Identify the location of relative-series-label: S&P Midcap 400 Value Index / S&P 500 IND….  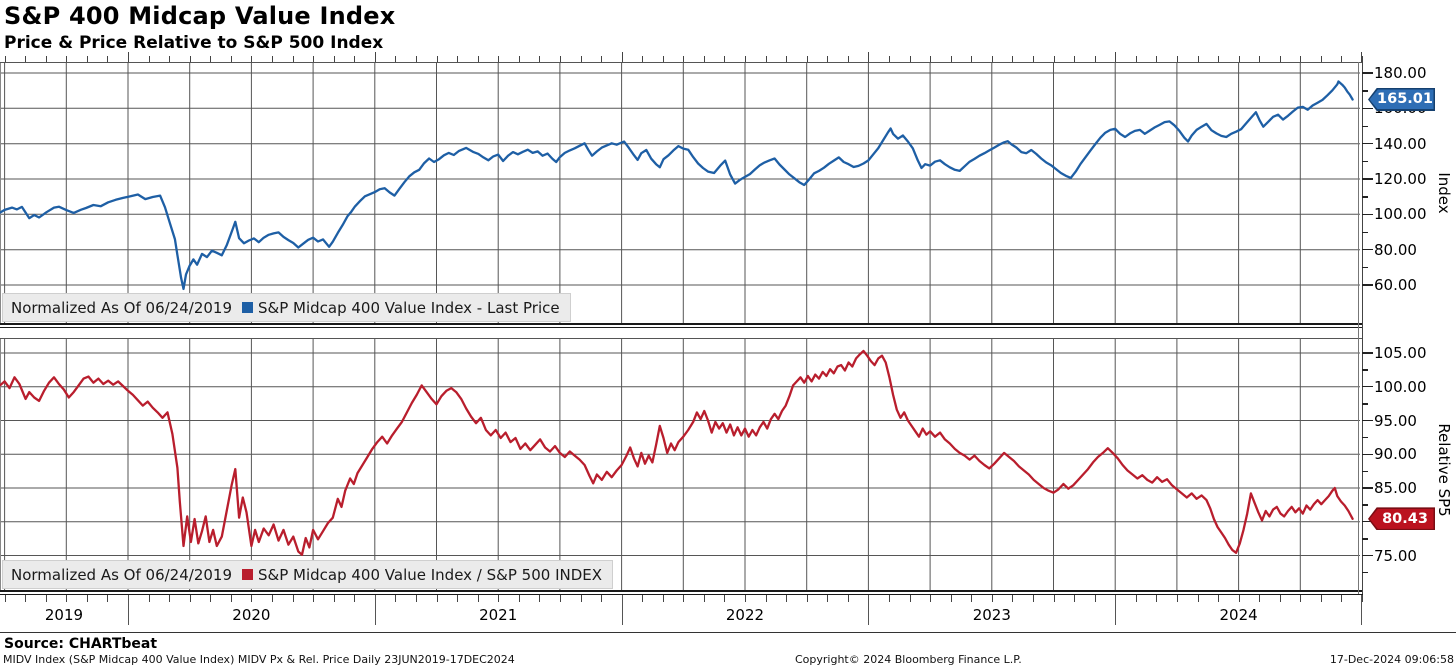
(430, 574).